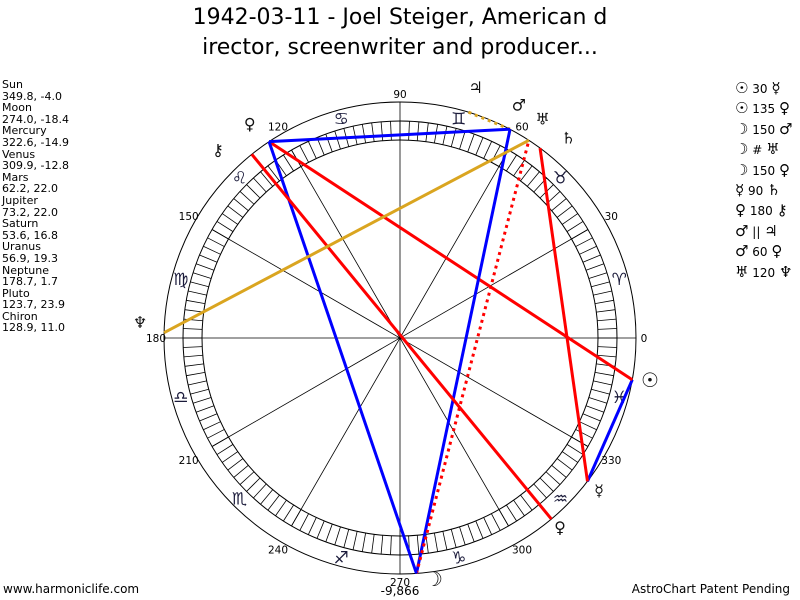  I want to click on planet-name: Venus, so click(19, 154).